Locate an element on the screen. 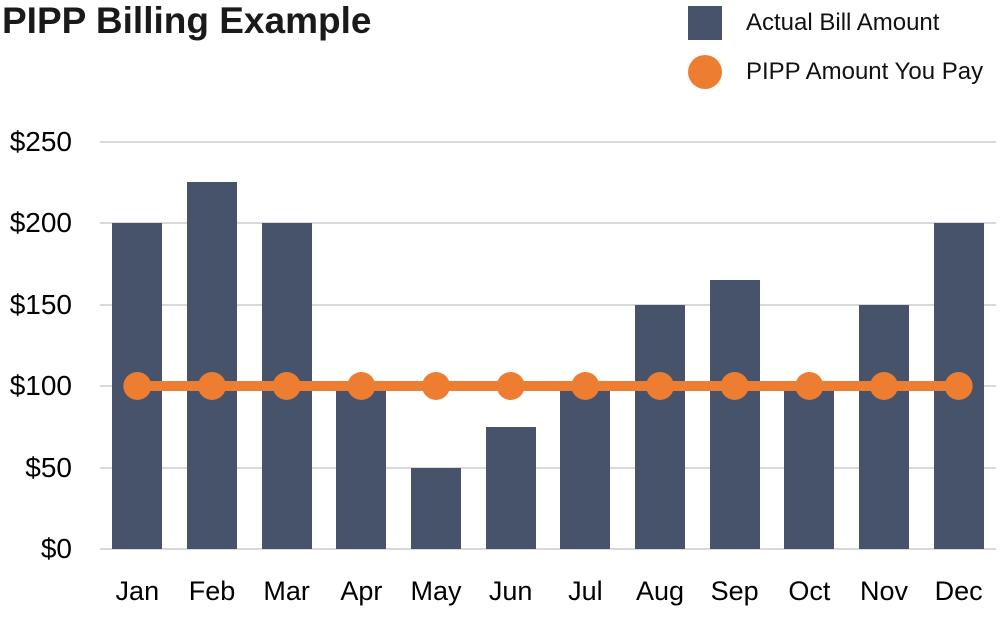  legend: Actual Bill Amount PIPP Amount You Pay is located at coordinates (844, 55).